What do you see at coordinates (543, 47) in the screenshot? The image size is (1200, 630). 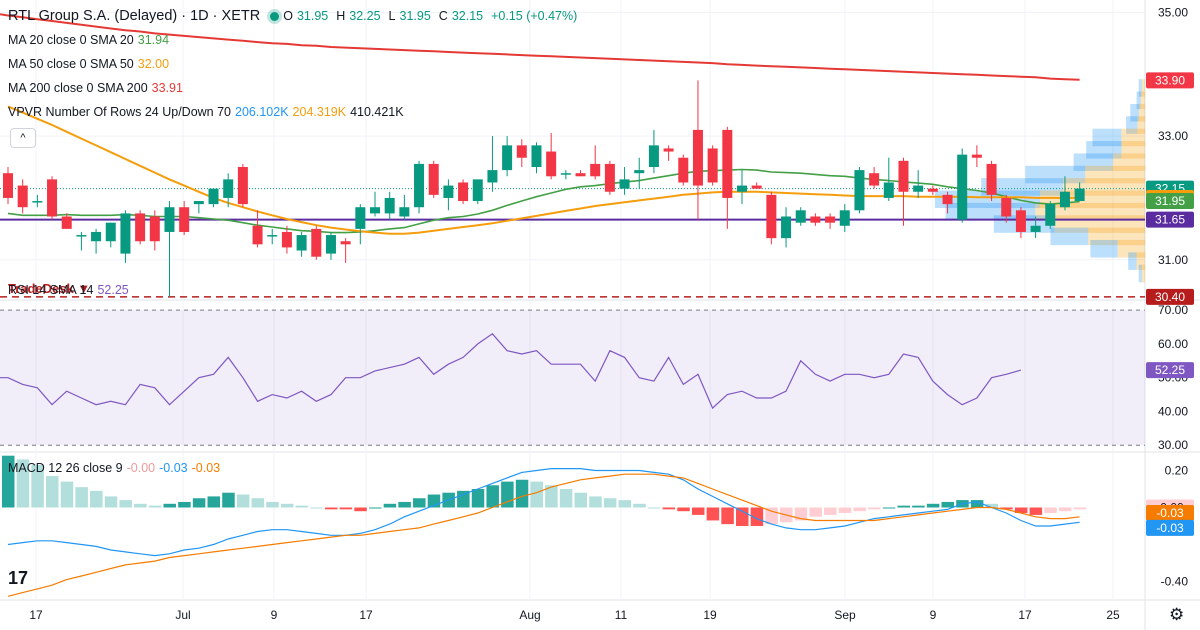 I see `ma-line` at bounding box center [543, 47].